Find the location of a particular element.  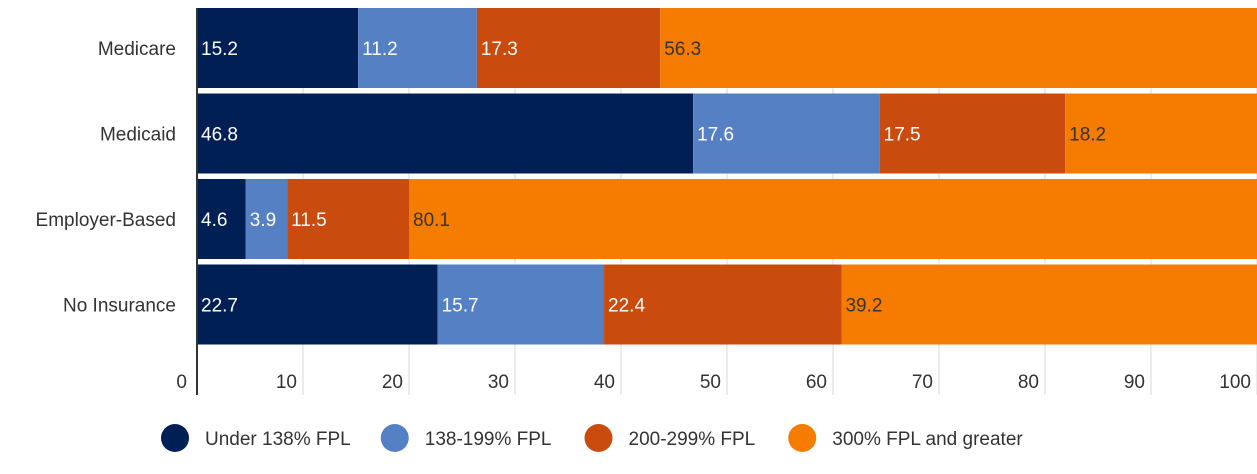

legend-label: 300% FPL and greater is located at coordinates (927, 439).